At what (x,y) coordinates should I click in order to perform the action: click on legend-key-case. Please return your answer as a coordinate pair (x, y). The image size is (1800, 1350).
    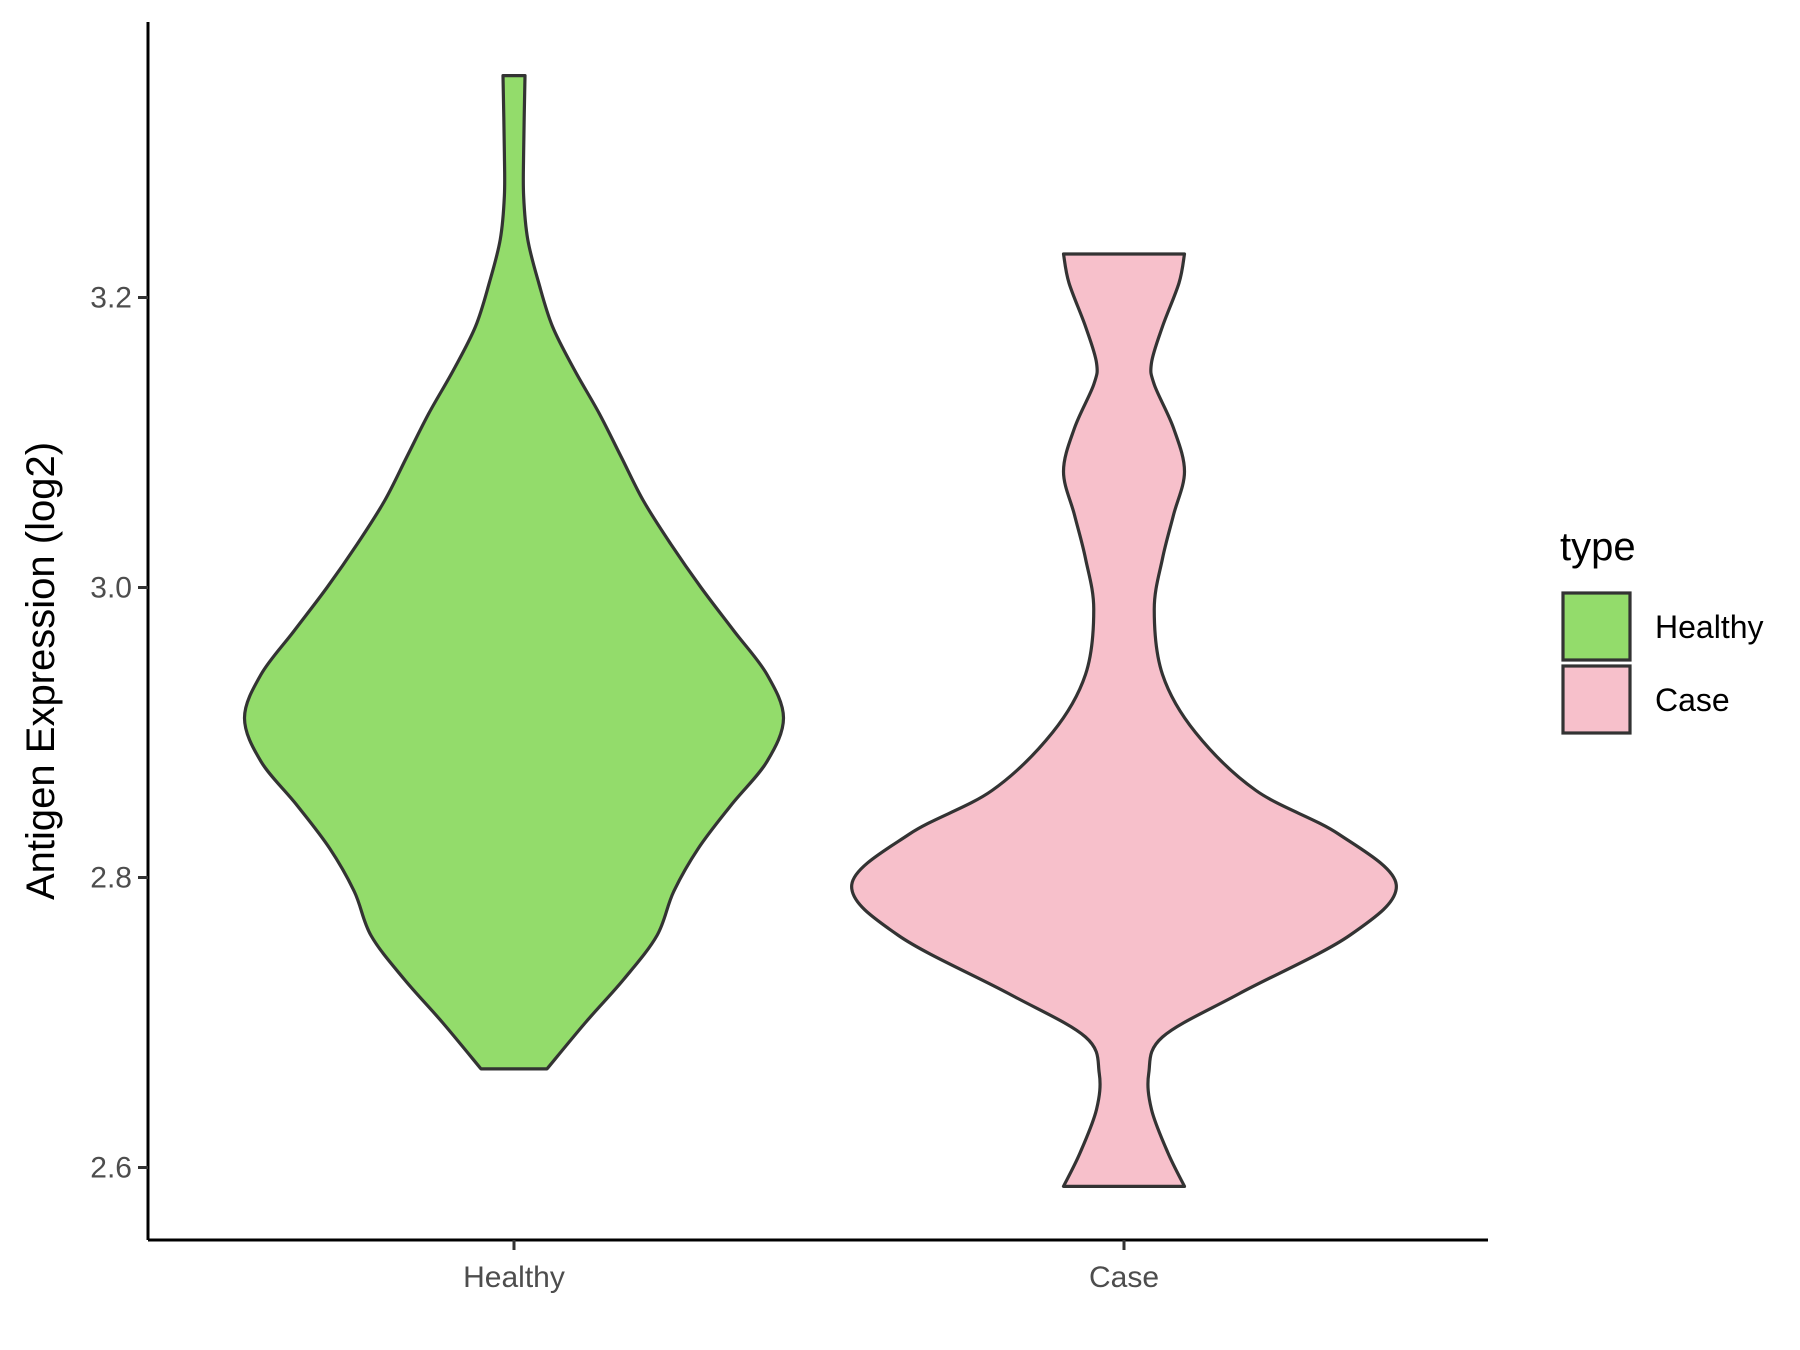
    Looking at the image, I should click on (1596, 699).